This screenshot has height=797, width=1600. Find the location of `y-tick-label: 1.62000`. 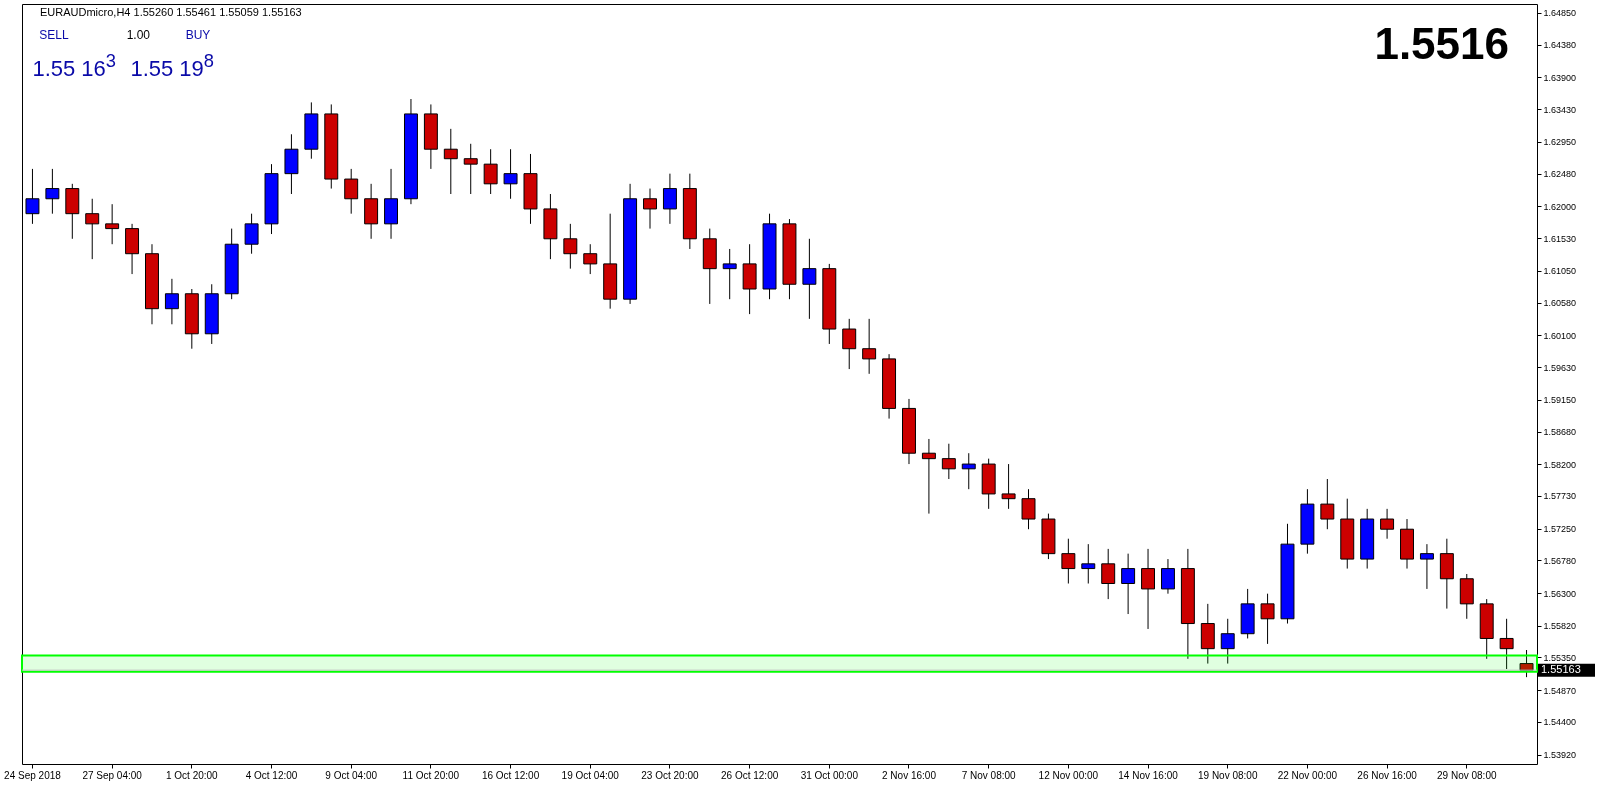

y-tick-label: 1.62000 is located at coordinates (1560, 206).